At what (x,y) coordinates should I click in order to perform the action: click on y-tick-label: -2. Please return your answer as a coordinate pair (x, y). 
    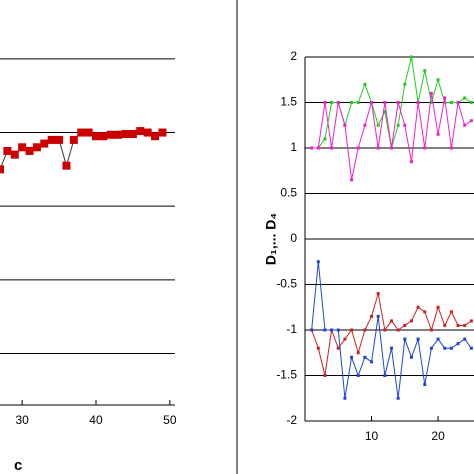
    Looking at the image, I should click on (291, 420).